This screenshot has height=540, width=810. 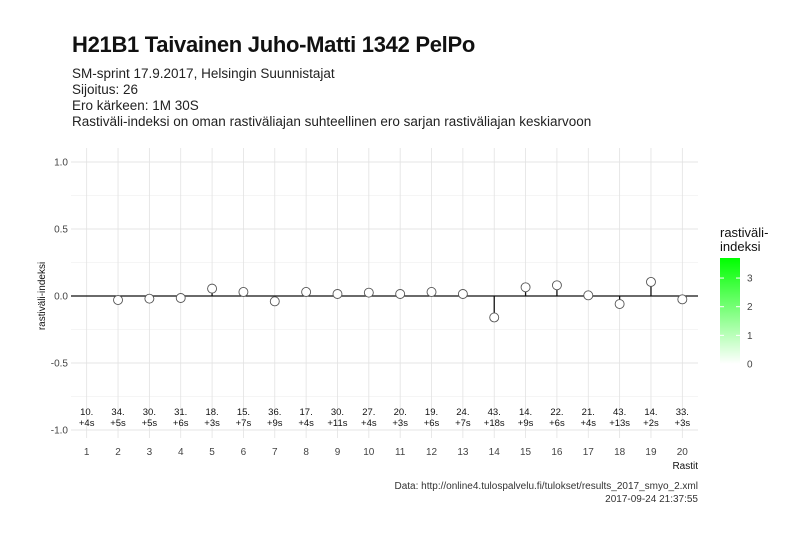 What do you see at coordinates (400, 452) in the screenshot?
I see `x-tick-label: 11` at bounding box center [400, 452].